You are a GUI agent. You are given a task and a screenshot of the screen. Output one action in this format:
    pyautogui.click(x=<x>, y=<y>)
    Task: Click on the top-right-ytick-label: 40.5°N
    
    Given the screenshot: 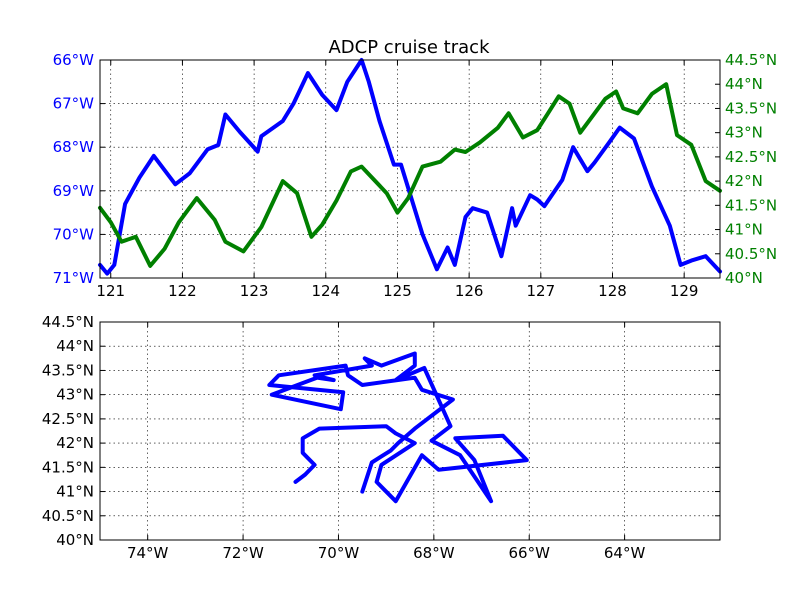 What is the action you would take?
    pyautogui.click(x=751, y=254)
    